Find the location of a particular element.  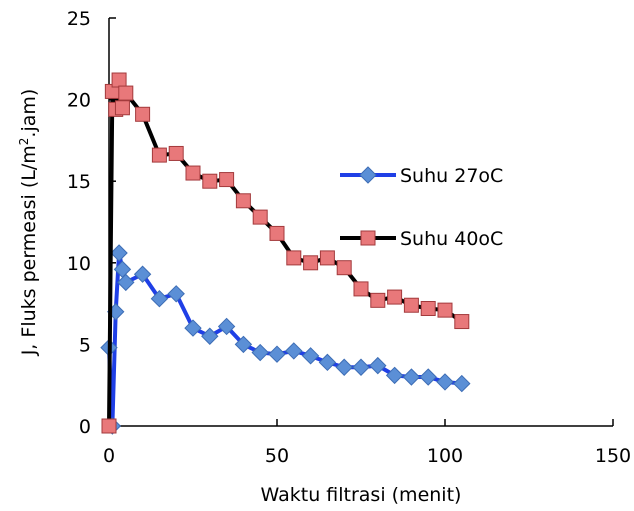

y-tick-label: 25 is located at coordinates (79, 19).